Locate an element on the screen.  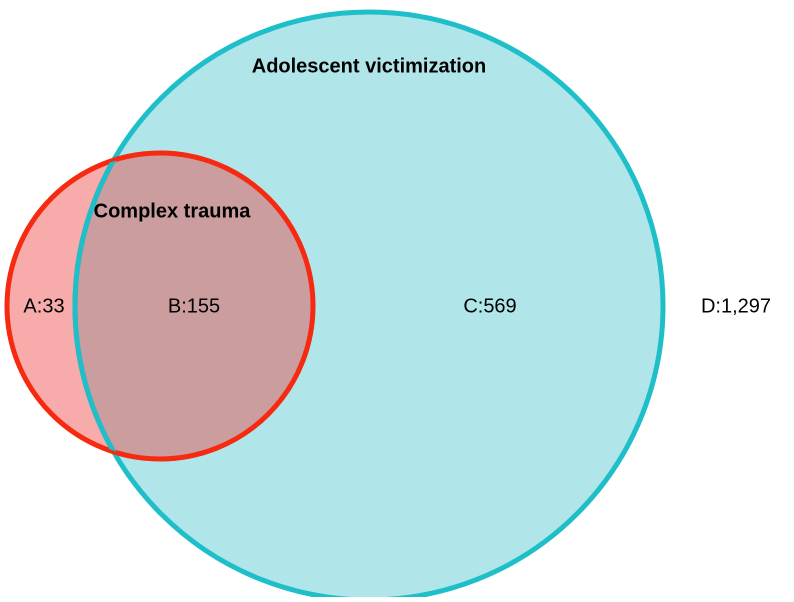
region-label: D:1,297 is located at coordinates (736, 306).